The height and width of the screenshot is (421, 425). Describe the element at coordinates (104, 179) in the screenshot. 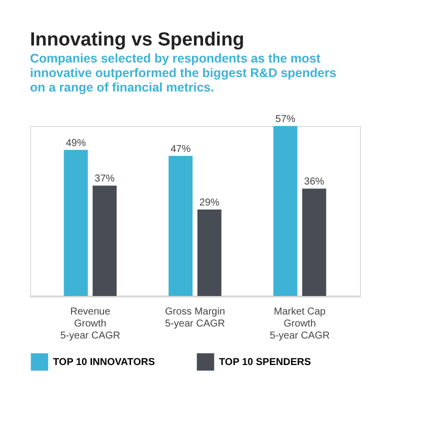

I see `data-label: 37%` at that location.